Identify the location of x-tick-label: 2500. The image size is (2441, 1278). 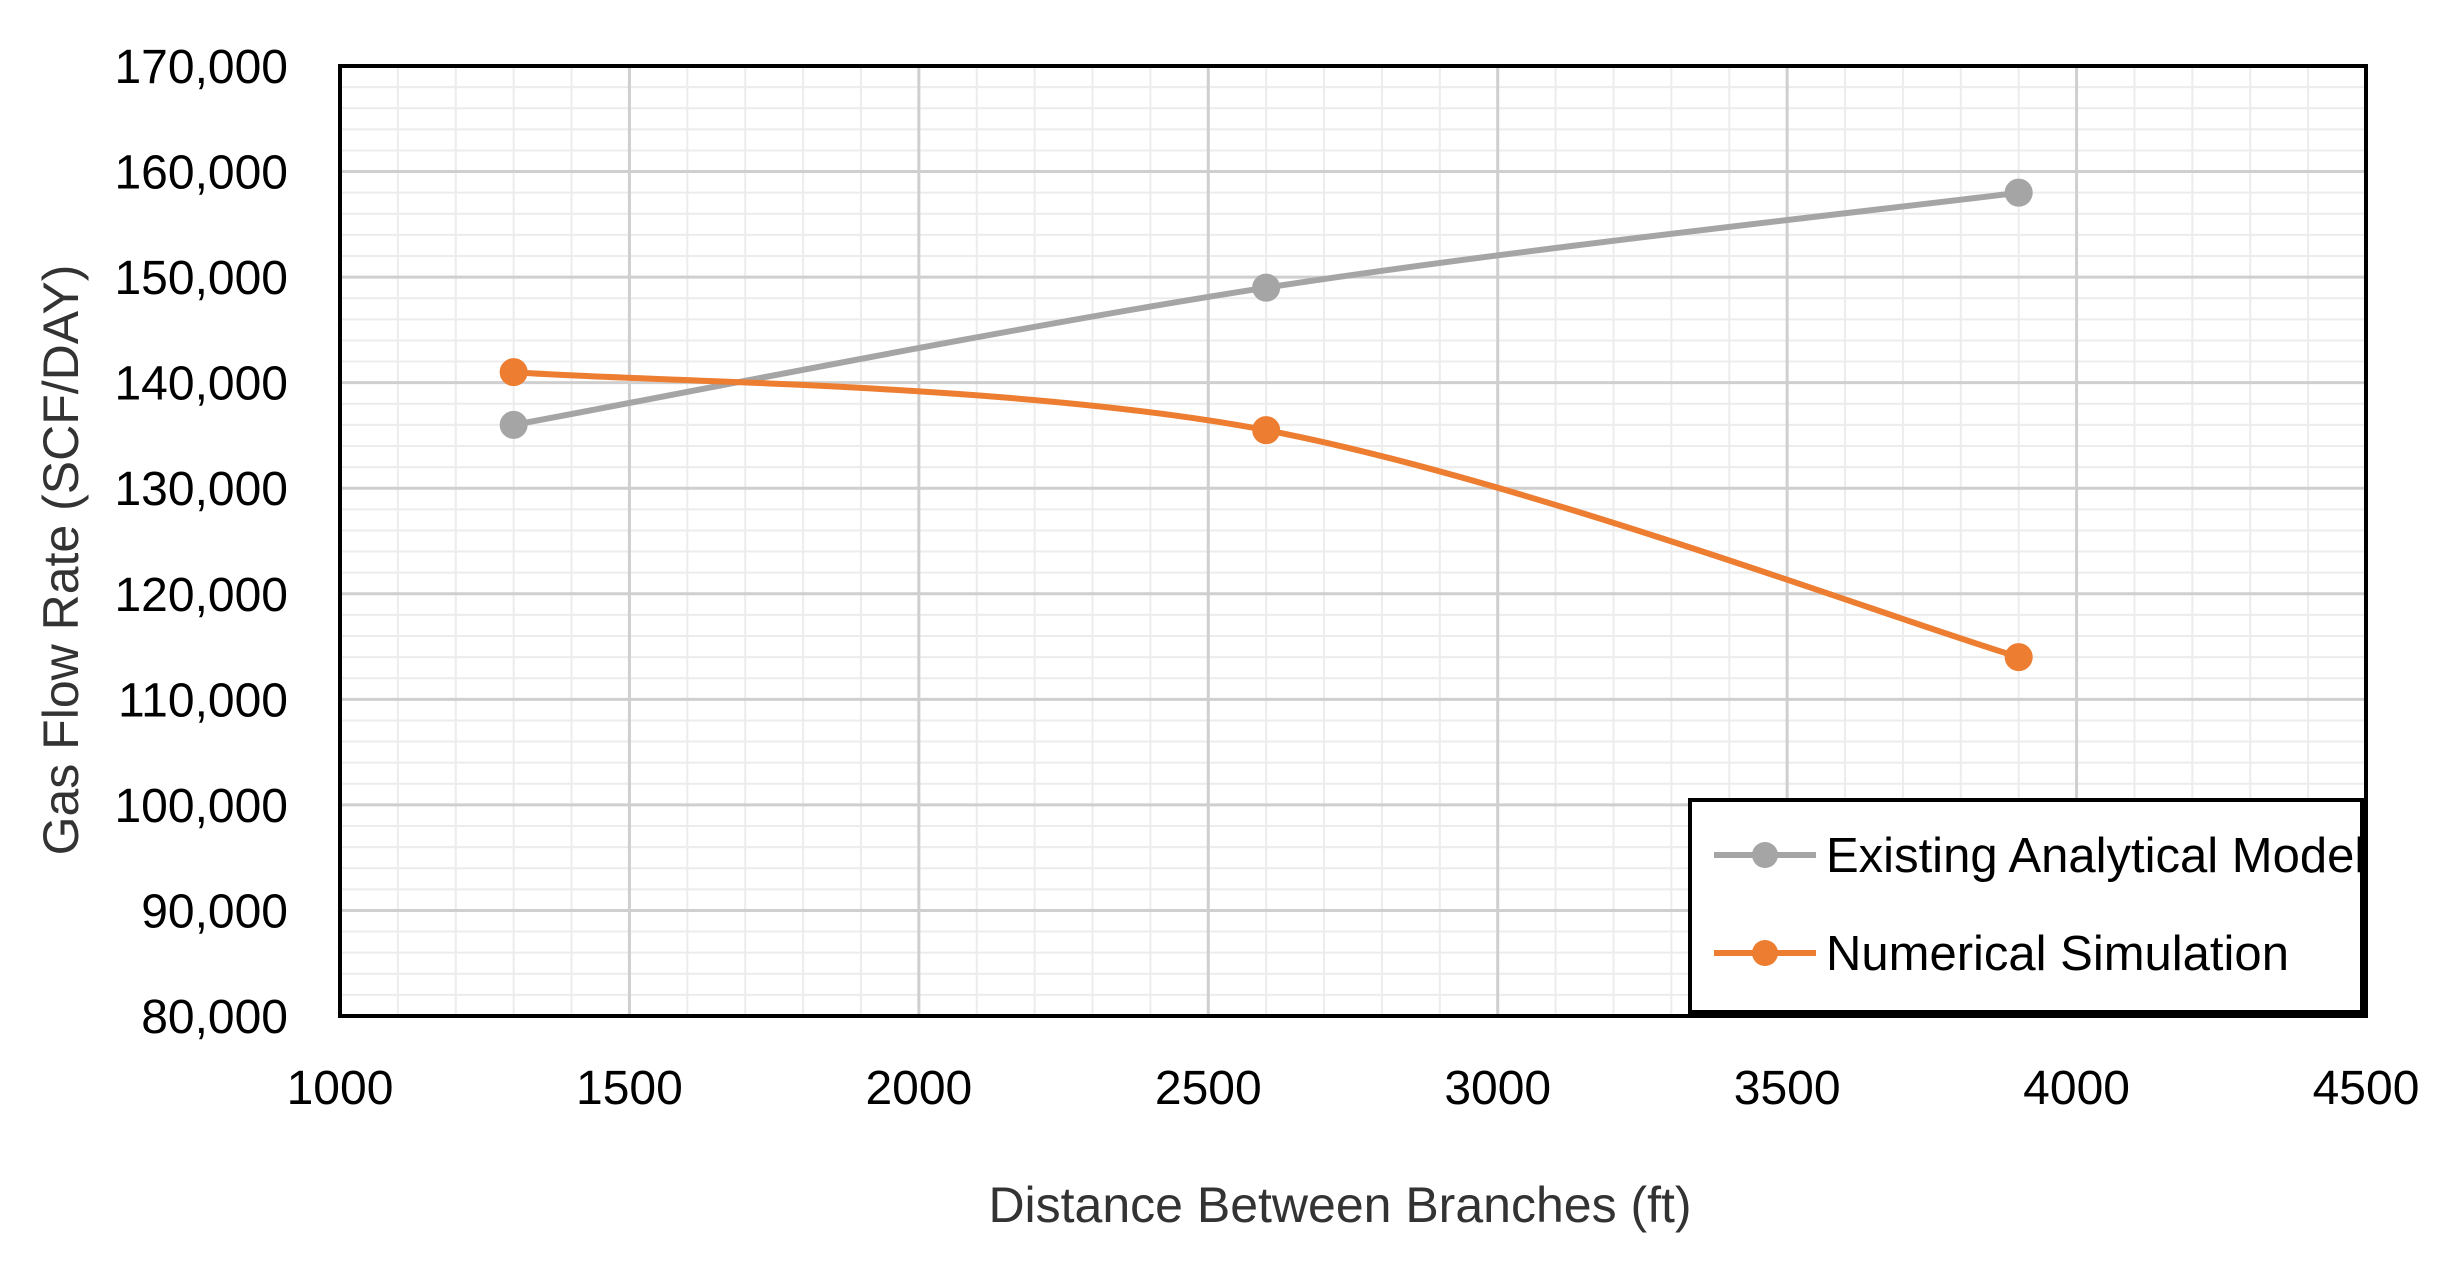
(1208, 1088).